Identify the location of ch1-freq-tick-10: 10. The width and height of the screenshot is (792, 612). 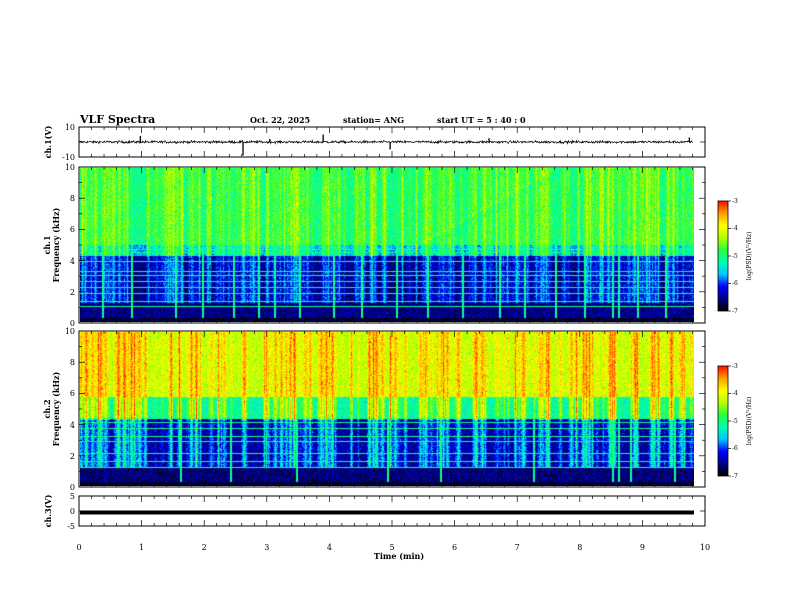
(70, 167).